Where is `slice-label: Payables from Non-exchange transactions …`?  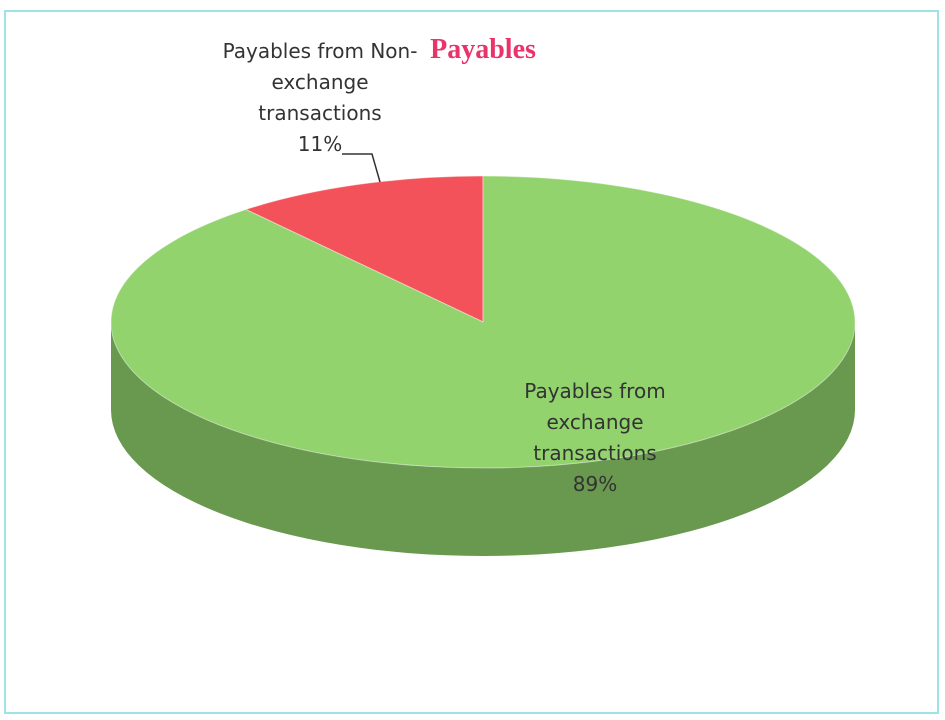 slice-label: Payables from Non-exchange transactions … is located at coordinates (320, 98).